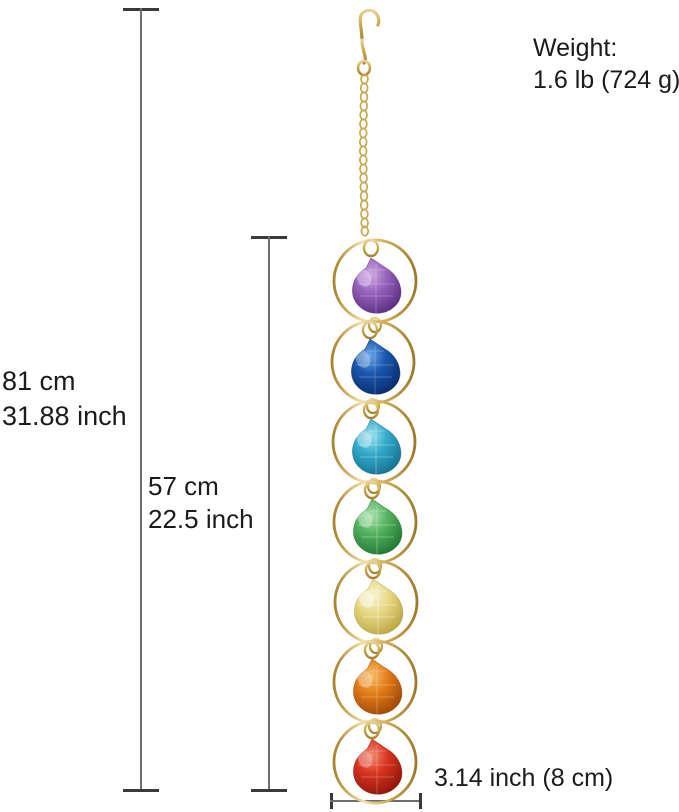 The image size is (679, 812). I want to click on crystal-ring-yellow, so click(376, 602).